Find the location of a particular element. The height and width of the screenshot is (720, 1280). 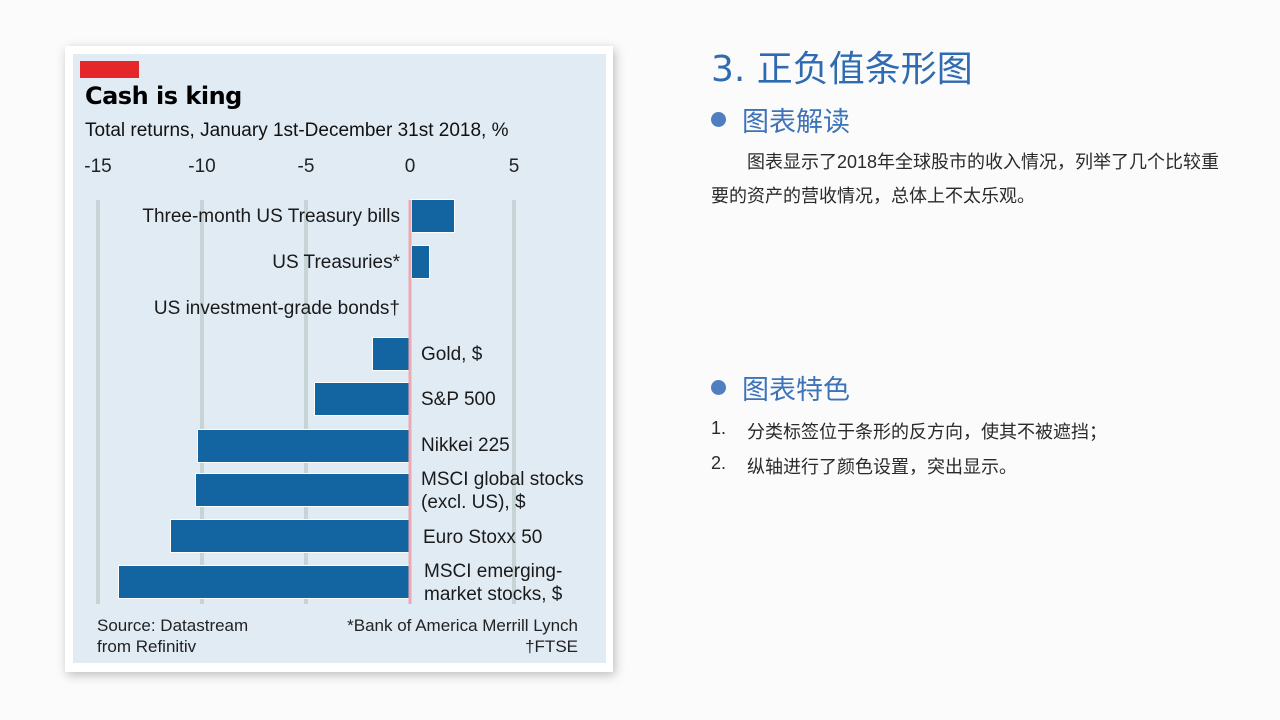

x-tick-label: -5 is located at coordinates (306, 166).